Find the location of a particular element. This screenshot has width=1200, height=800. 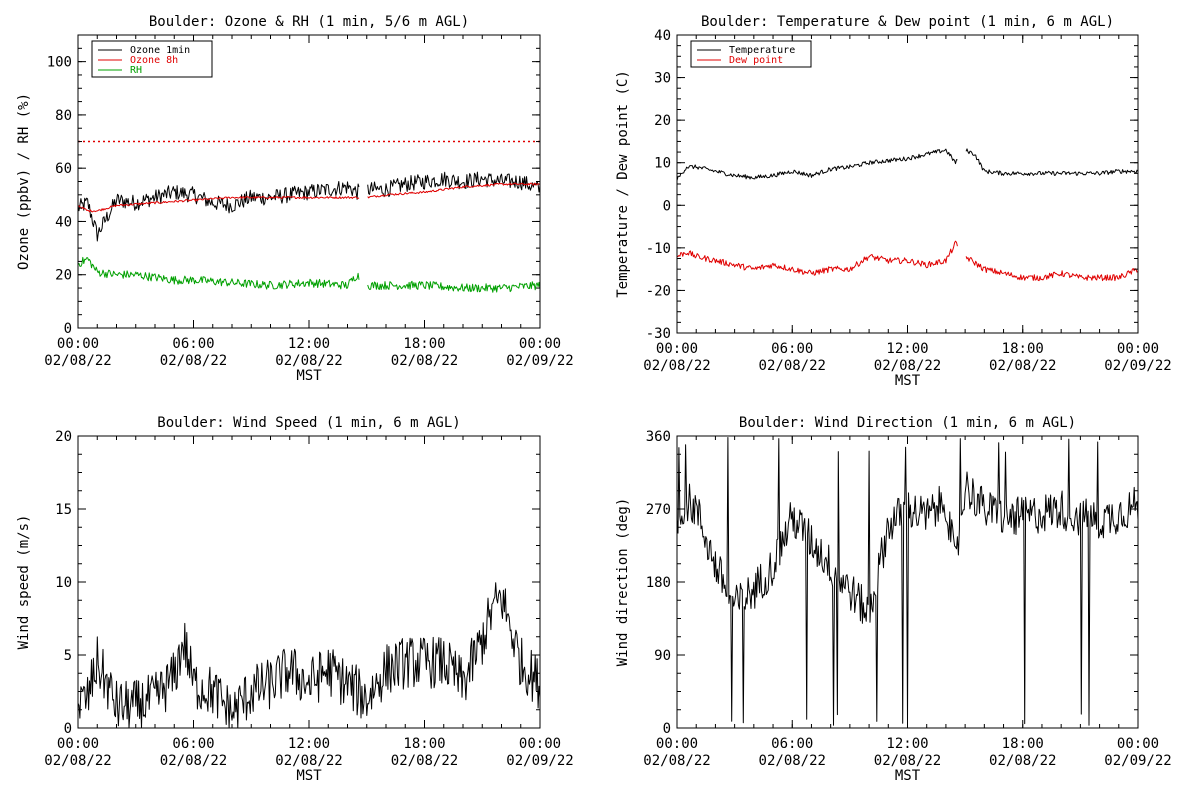

y-tick-label: 15 is located at coordinates (63, 510).